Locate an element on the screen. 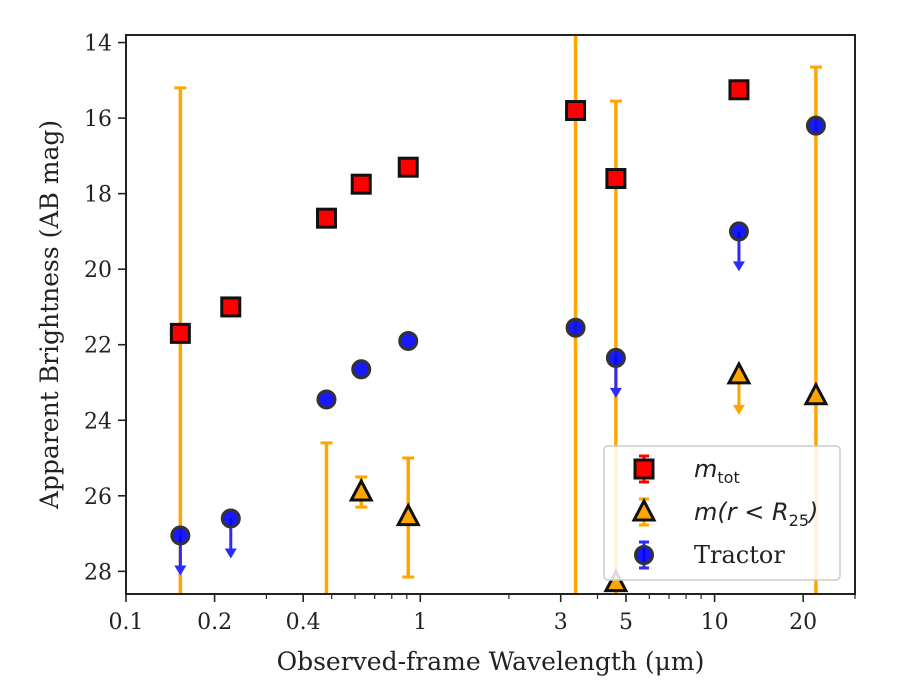 The height and width of the screenshot is (700, 900). y-tick-label: 26 is located at coordinates (98, 497).